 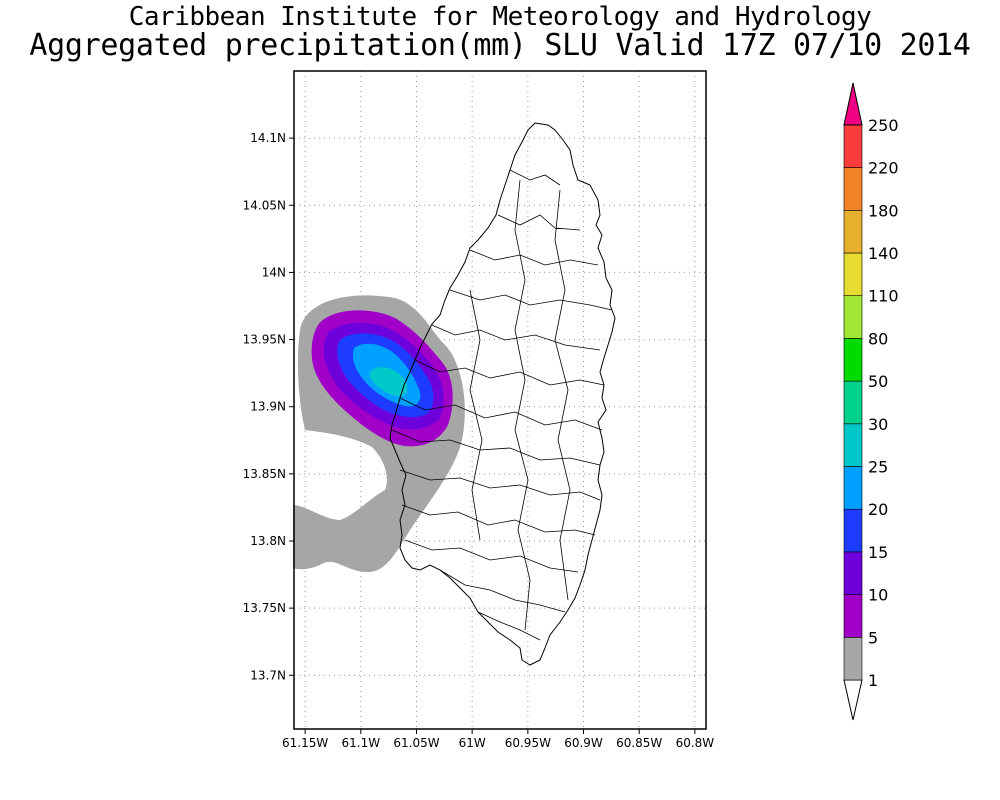 What do you see at coordinates (883, 253) in the screenshot?
I see `colorbar-label: 140` at bounding box center [883, 253].